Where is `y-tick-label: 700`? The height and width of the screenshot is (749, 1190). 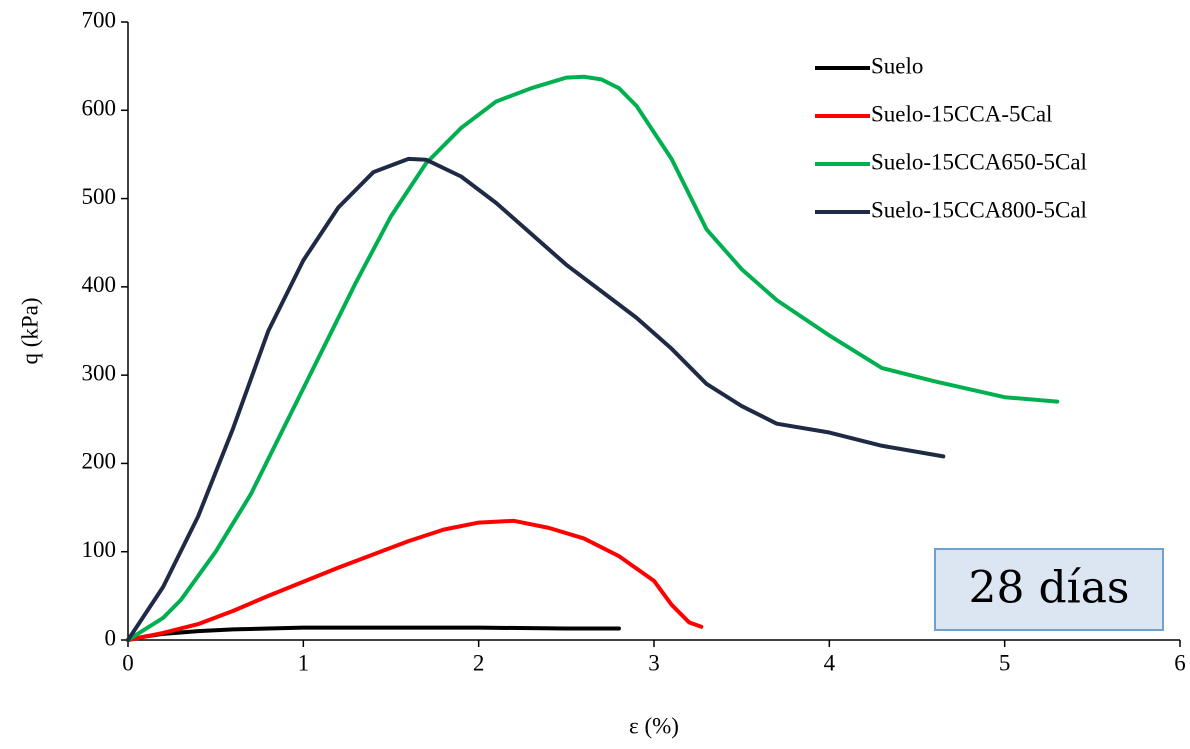
y-tick-label: 700 is located at coordinates (99, 19).